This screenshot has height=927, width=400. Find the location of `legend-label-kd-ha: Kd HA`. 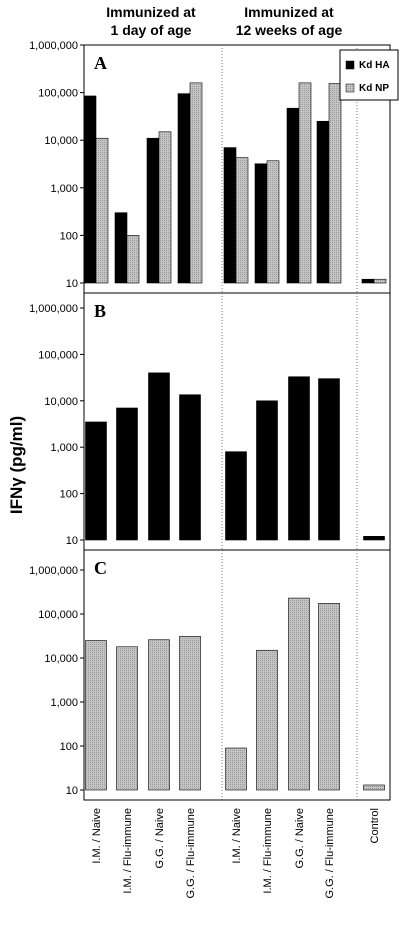

legend-label-kd-ha: Kd HA is located at coordinates (374, 65).